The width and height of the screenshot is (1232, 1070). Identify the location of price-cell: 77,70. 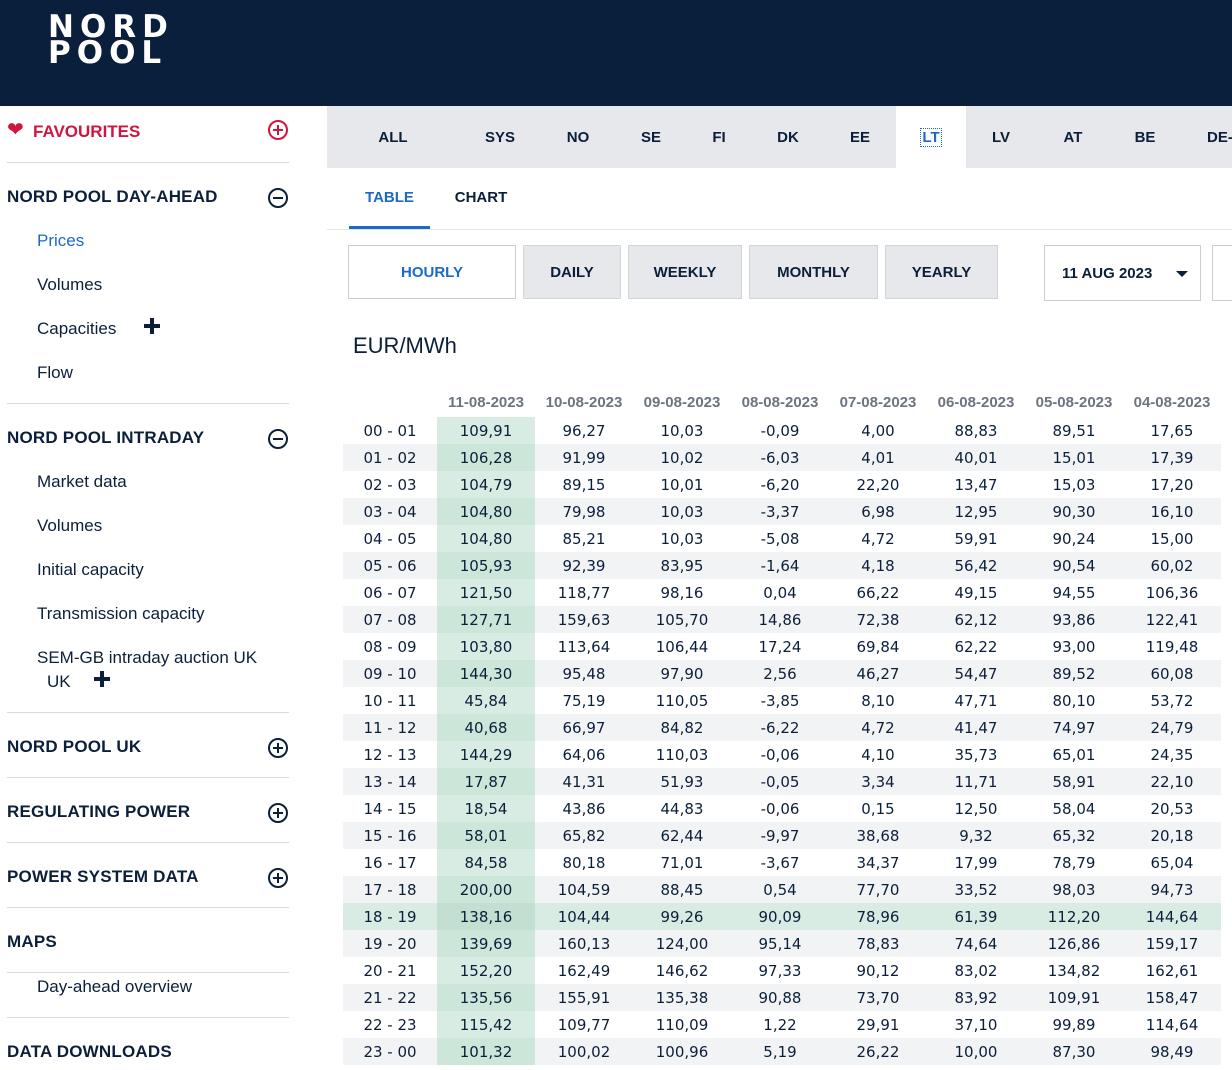
(878, 889).